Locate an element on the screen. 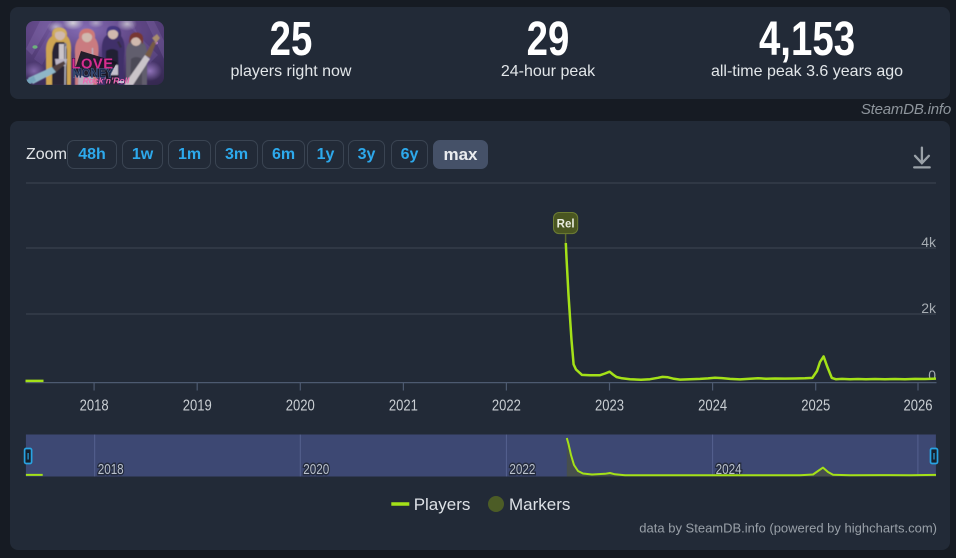  svg-text: 2021 is located at coordinates (403, 406).